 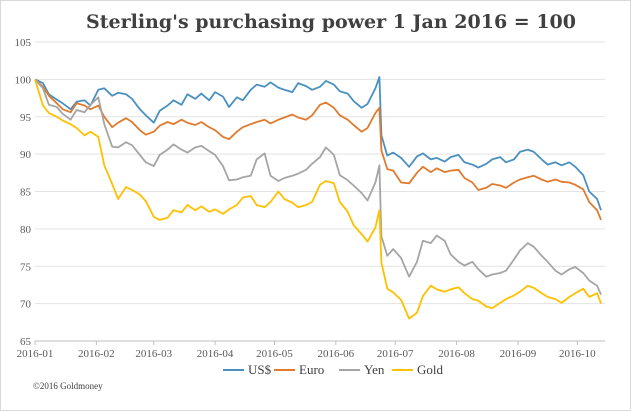 I want to click on y-tick-label: 85, so click(x=26, y=193).